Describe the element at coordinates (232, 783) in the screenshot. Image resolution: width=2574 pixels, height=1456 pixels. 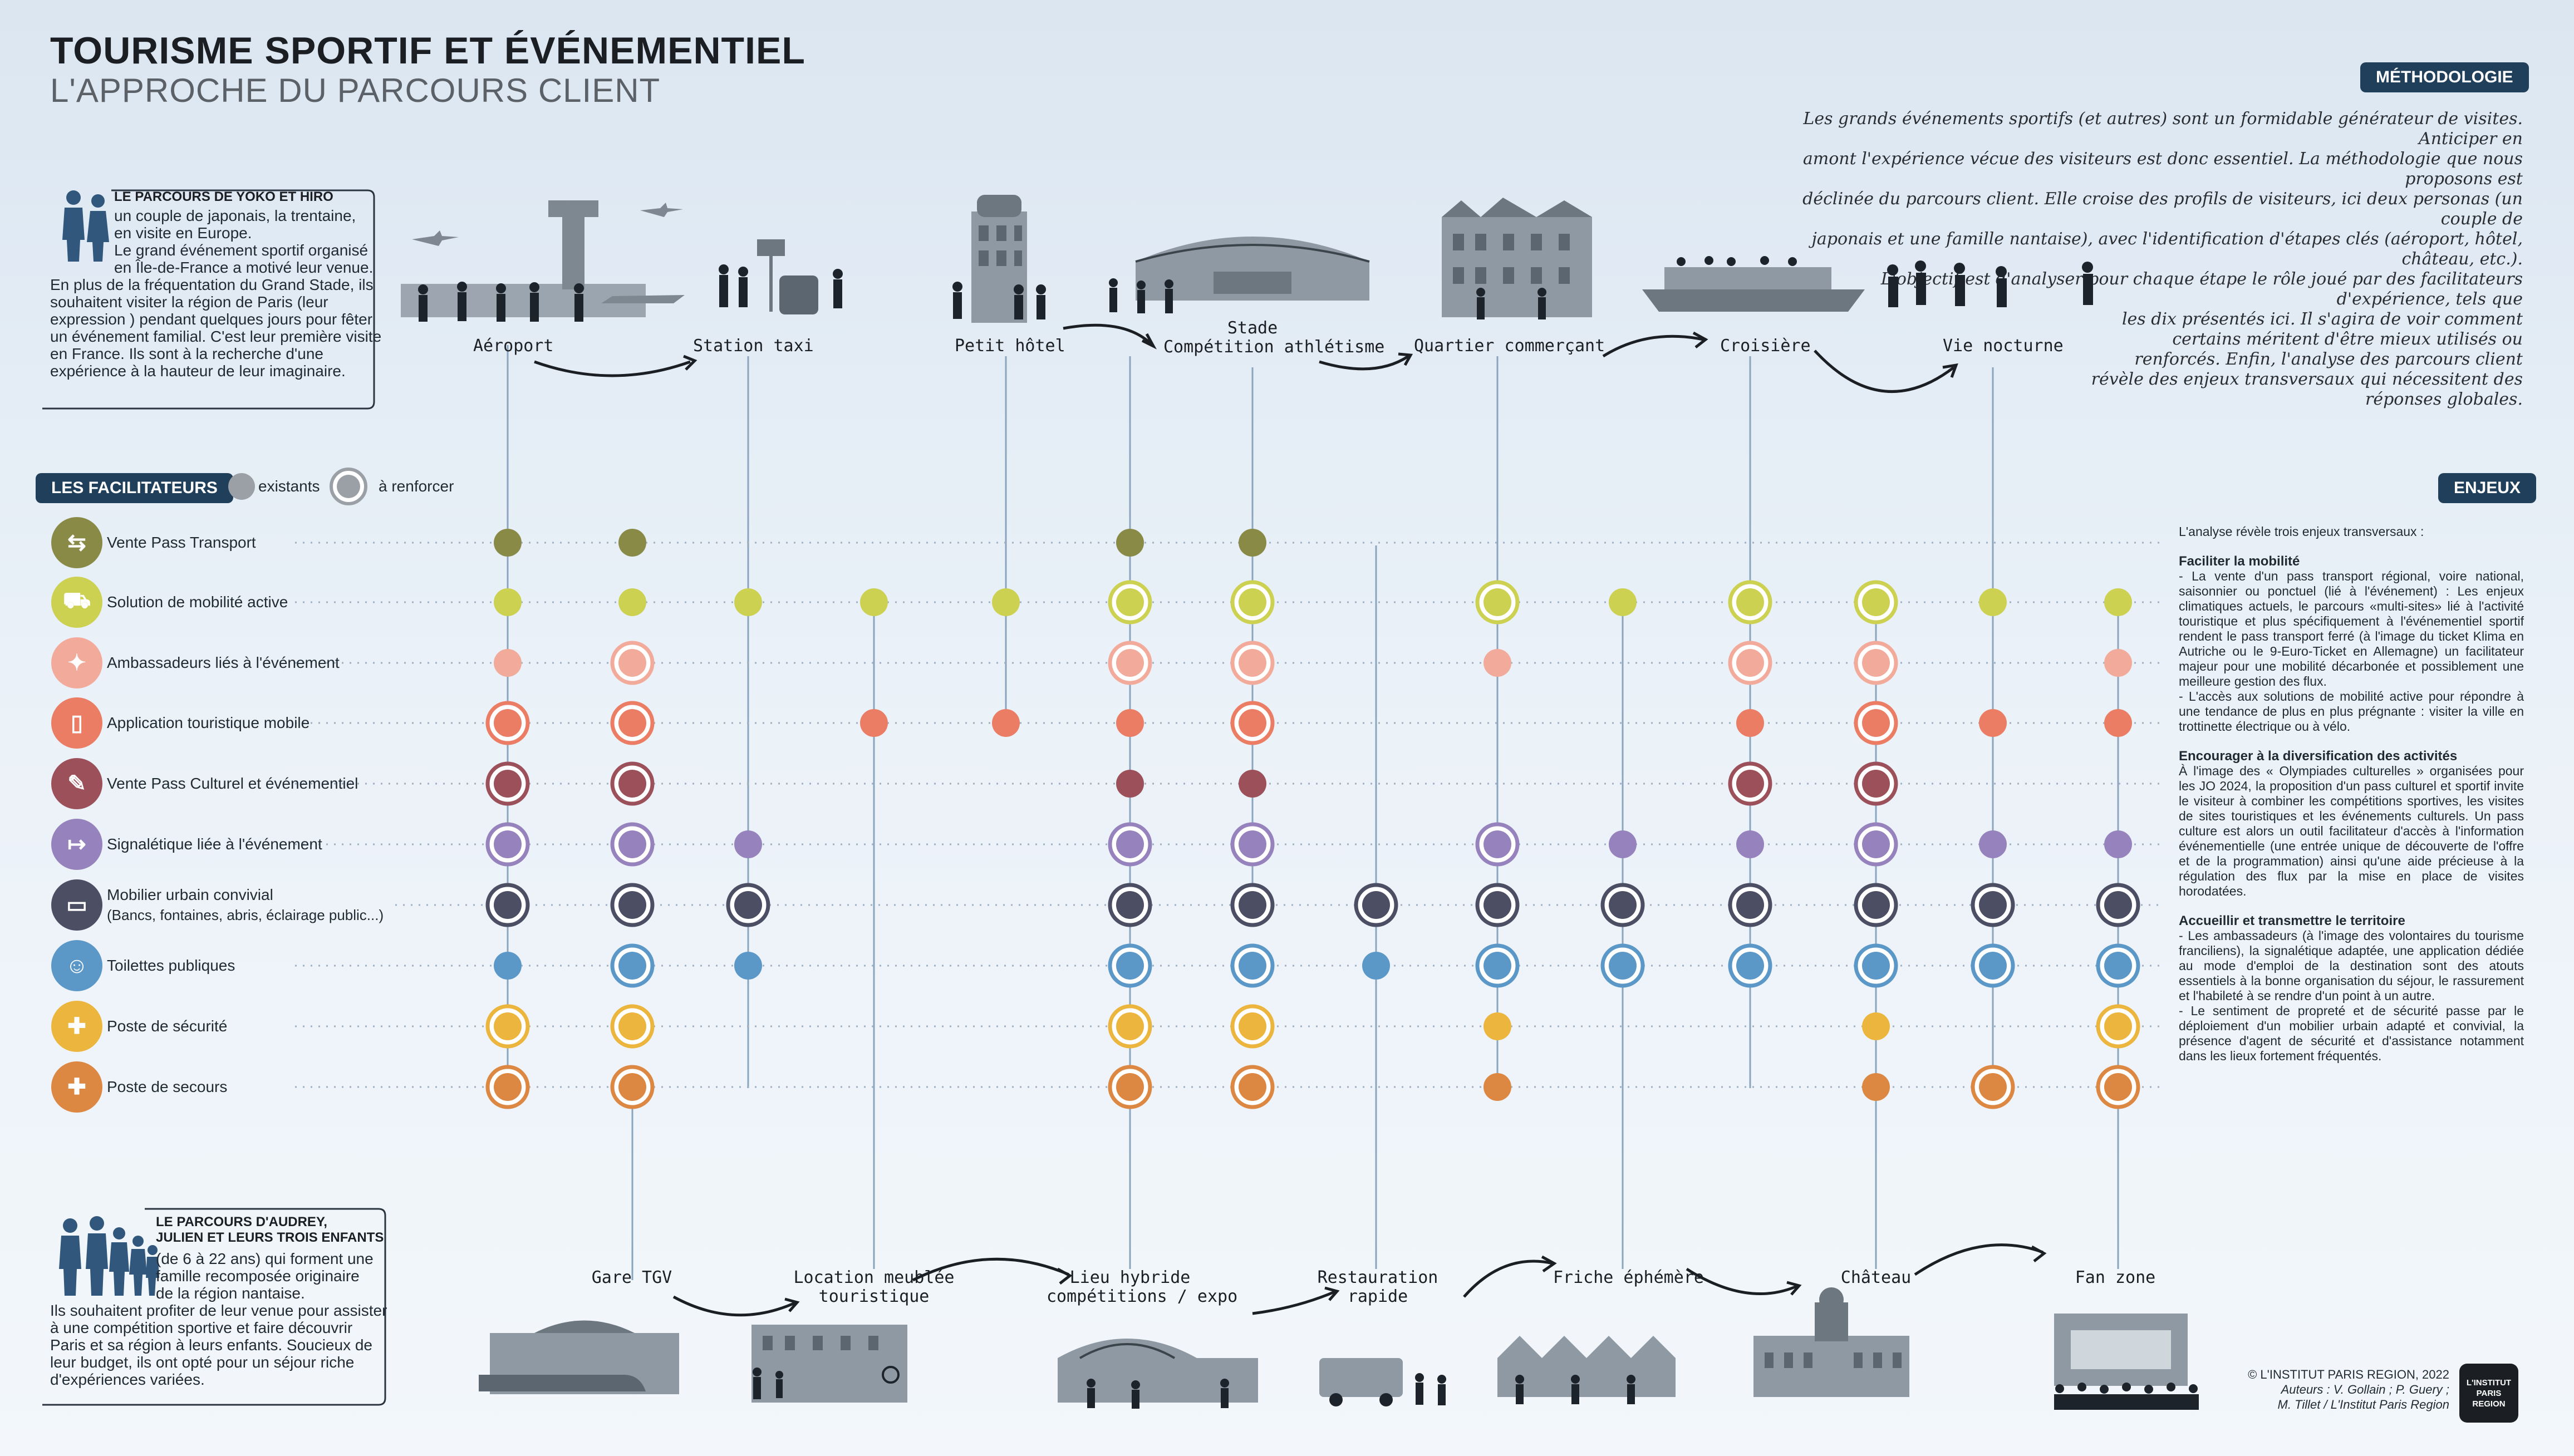
I see `facilitator-label: Vente Pass Culturel et événementiel` at that location.